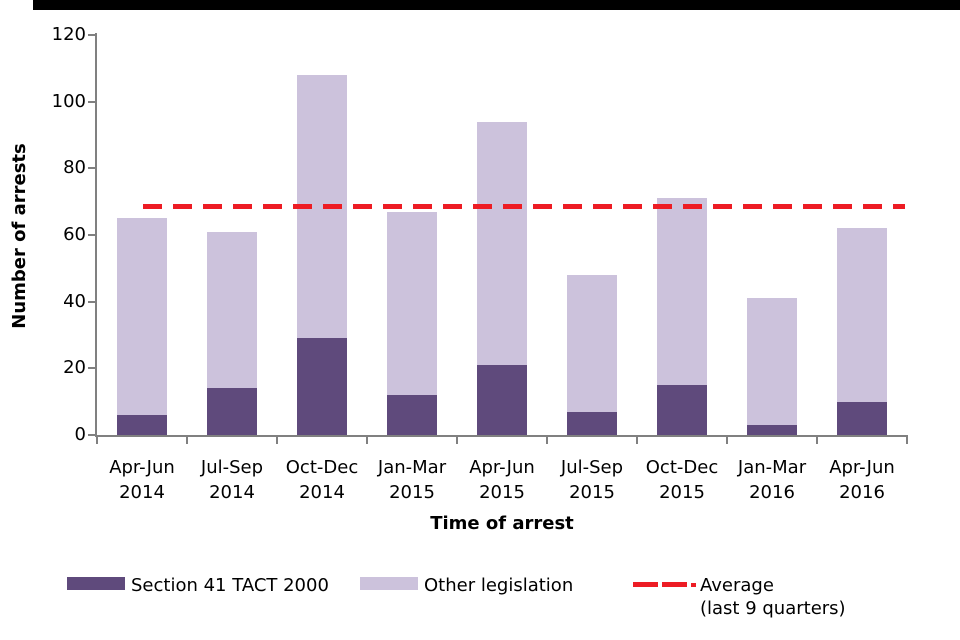 This screenshot has width=960, height=640. What do you see at coordinates (499, 585) in the screenshot?
I see `legend-label-other: Other legislation` at bounding box center [499, 585].